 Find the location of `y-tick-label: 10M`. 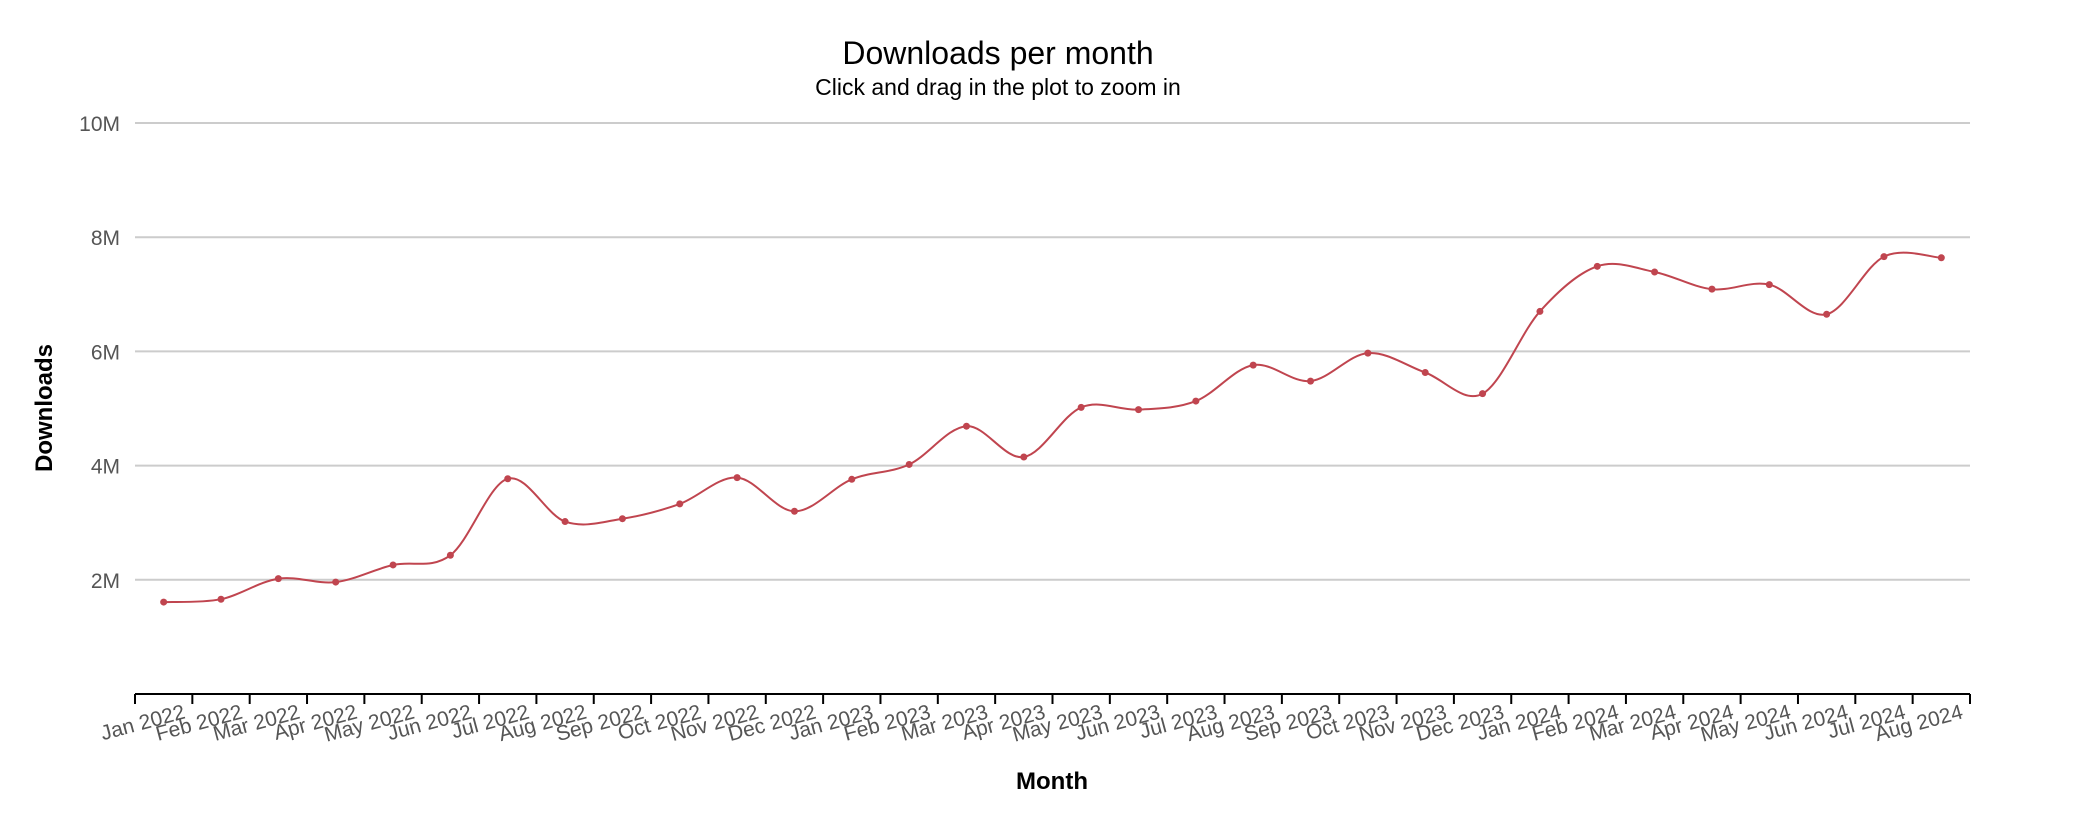

y-tick-label: 10M is located at coordinates (99, 124).